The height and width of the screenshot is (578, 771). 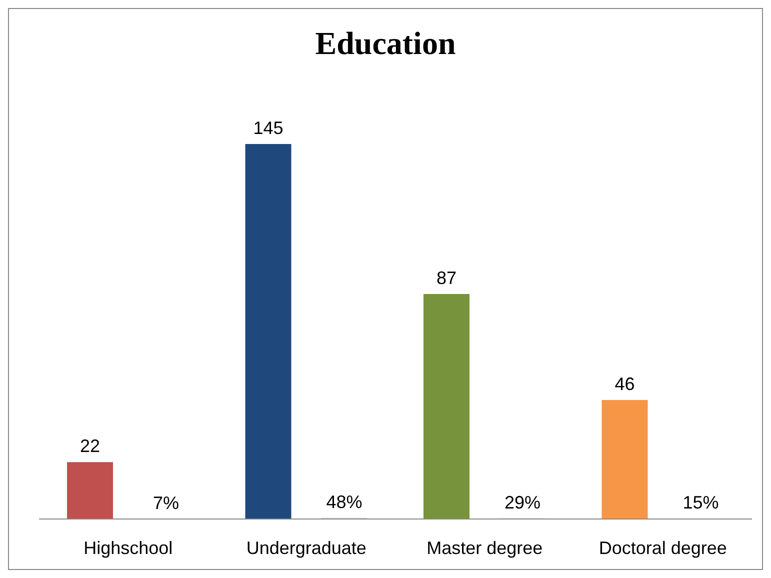 I want to click on data-label: 145, so click(x=268, y=128).